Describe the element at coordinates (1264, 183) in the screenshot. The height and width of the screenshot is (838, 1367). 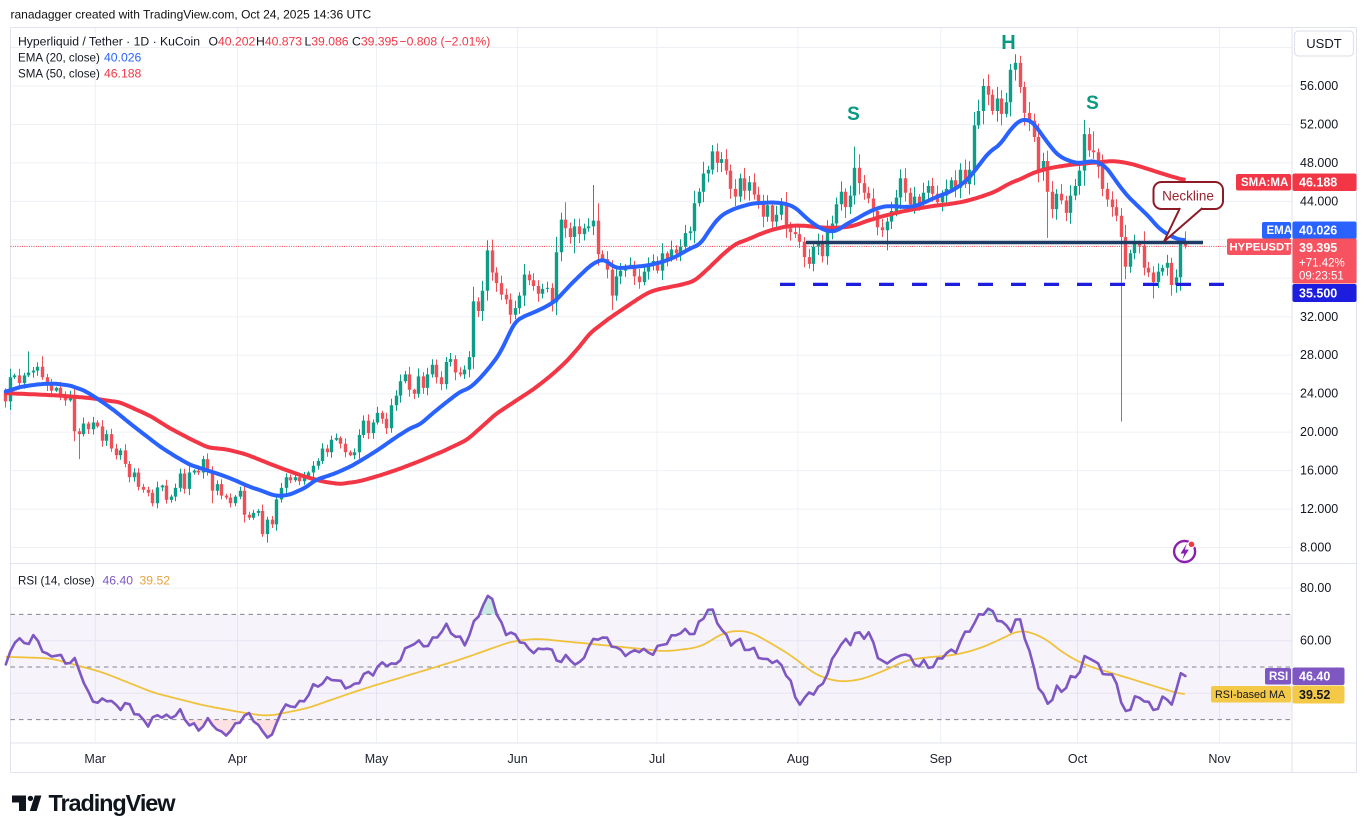
I see `svg-text: SMA:MA` at that location.